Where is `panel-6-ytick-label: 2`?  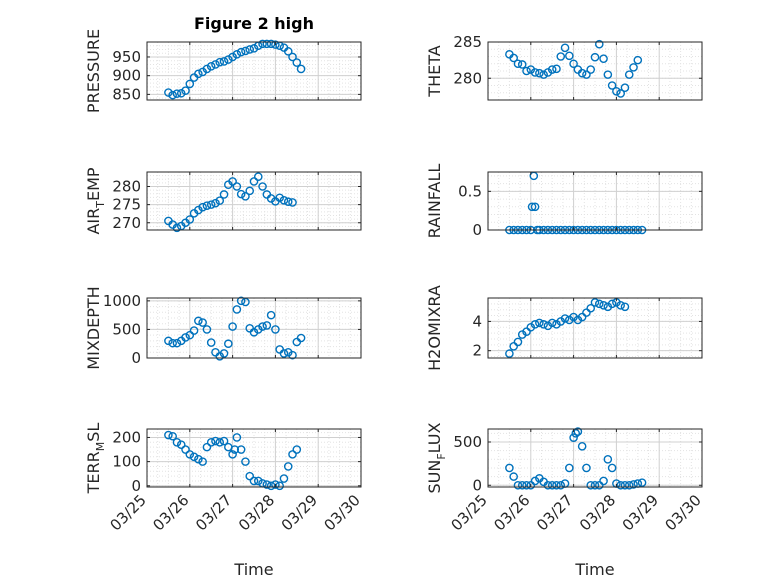
panel-6-ytick-label: 2 is located at coordinates (477, 351).